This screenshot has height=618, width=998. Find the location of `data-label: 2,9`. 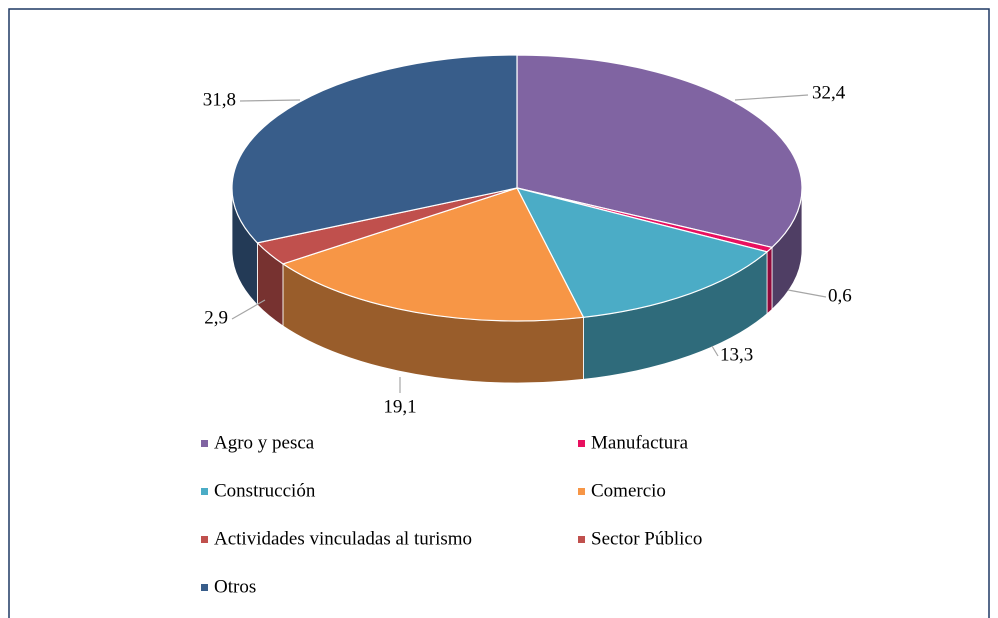

data-label: 2,9 is located at coordinates (216, 317).